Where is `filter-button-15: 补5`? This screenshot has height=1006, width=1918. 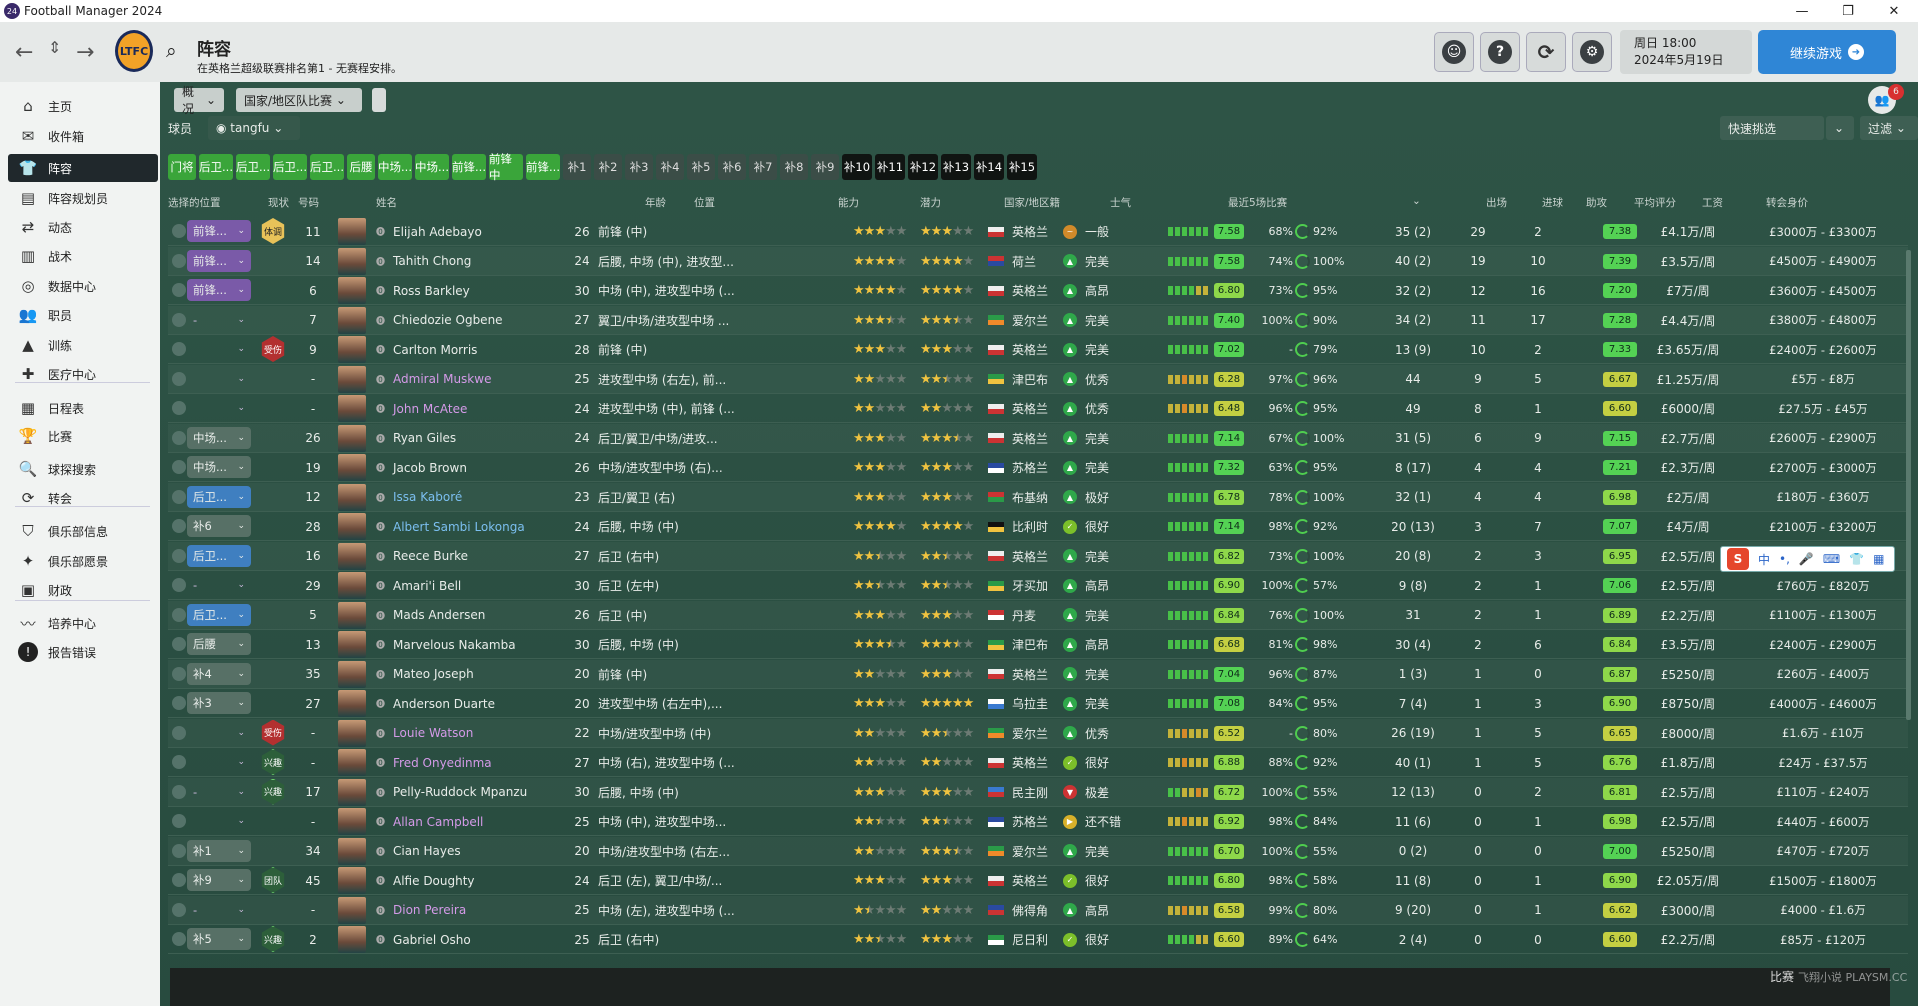 filter-button-15: 补5 is located at coordinates (701, 167).